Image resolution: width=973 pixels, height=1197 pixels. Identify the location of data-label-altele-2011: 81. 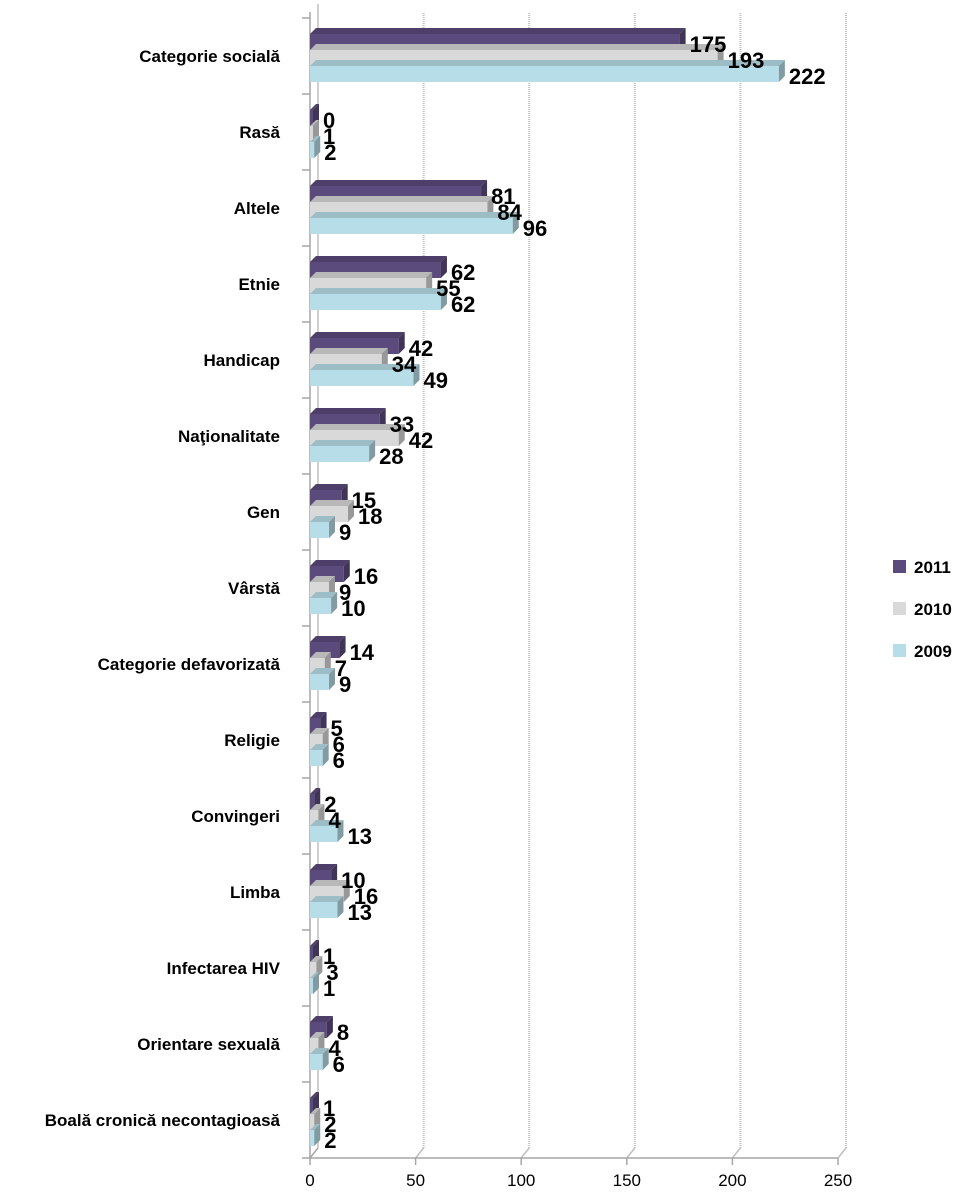
(503, 196).